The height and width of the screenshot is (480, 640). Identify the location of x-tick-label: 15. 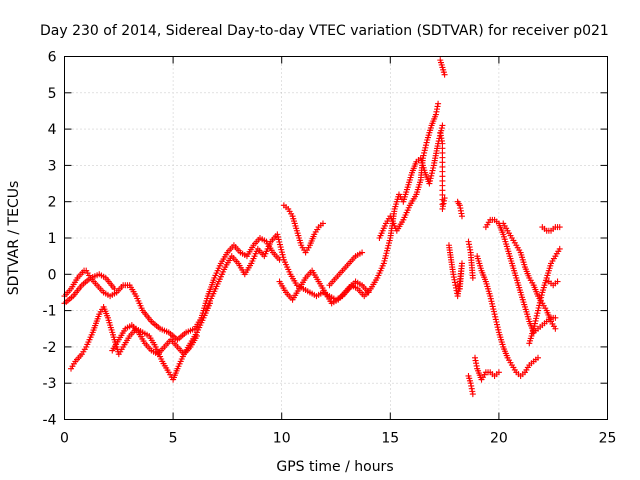
(390, 439).